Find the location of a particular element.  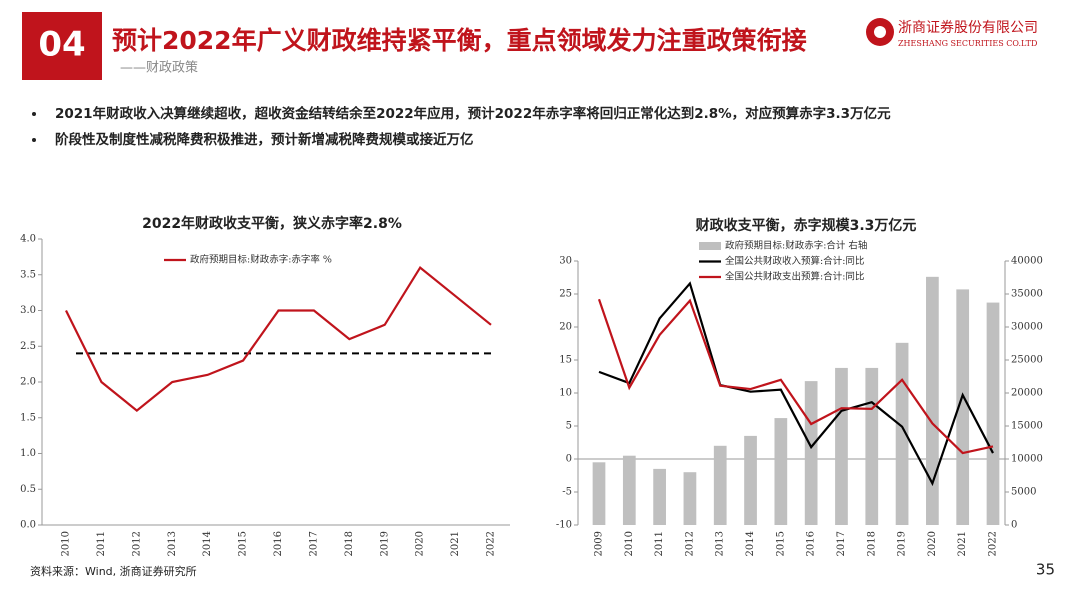

source-note: 资料来源：Wind, 浙商证券研究所 is located at coordinates (113, 571).